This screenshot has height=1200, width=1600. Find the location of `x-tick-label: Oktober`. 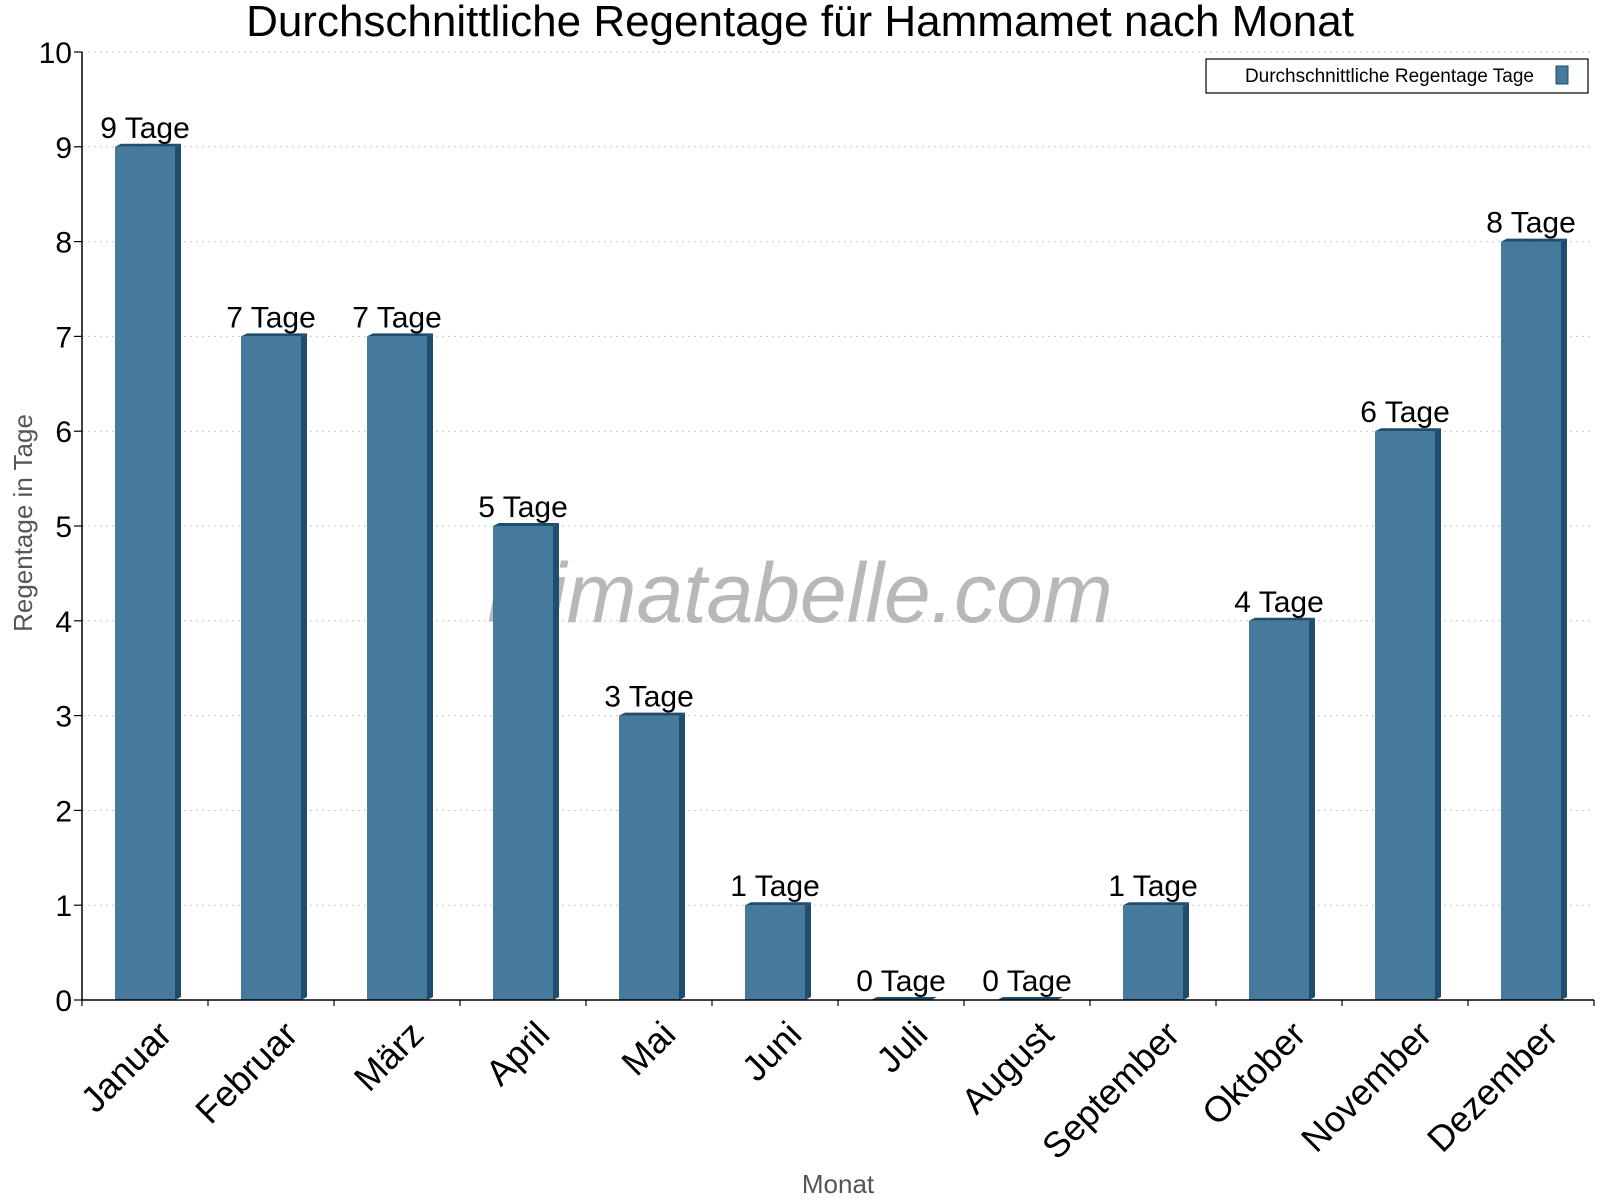

x-tick-label: Oktober is located at coordinates (1254, 1073).